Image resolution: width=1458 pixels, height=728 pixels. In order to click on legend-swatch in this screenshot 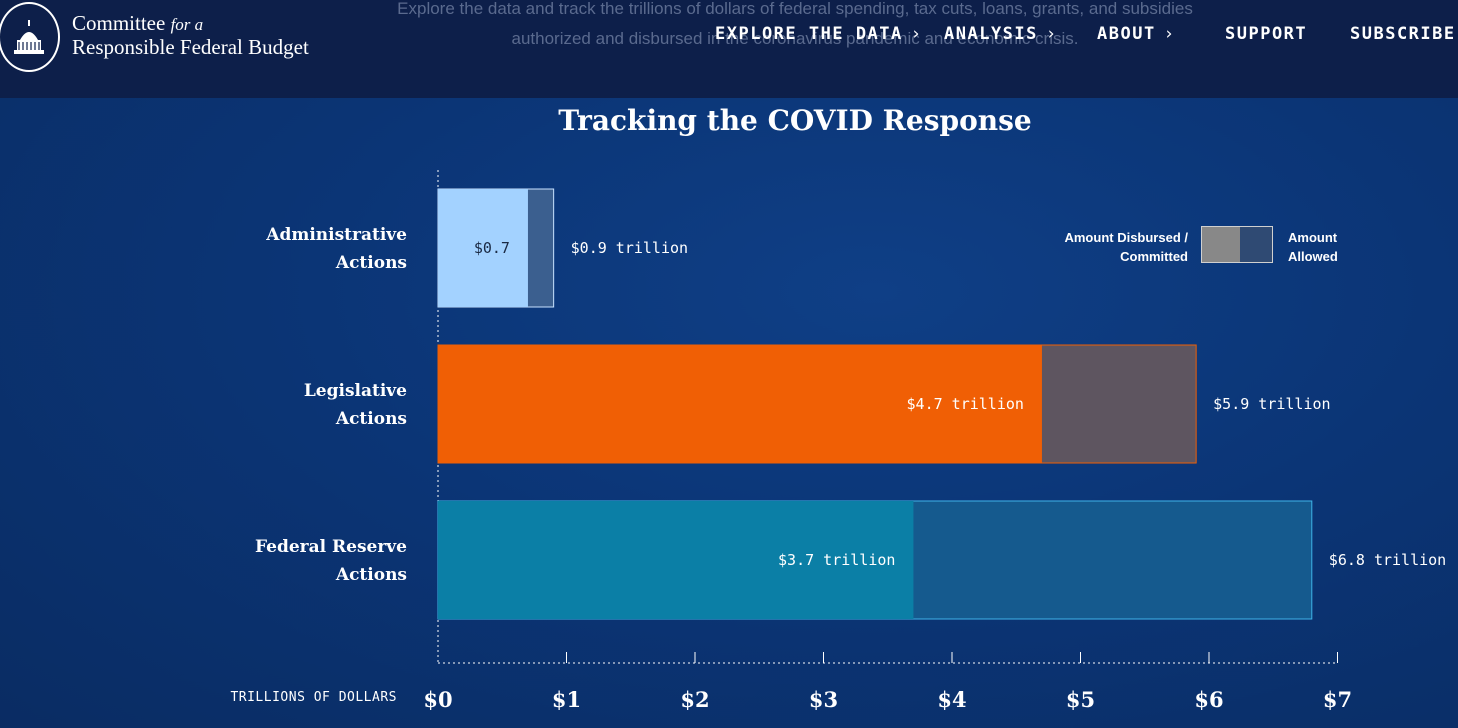, I will do `click(1237, 244)`.